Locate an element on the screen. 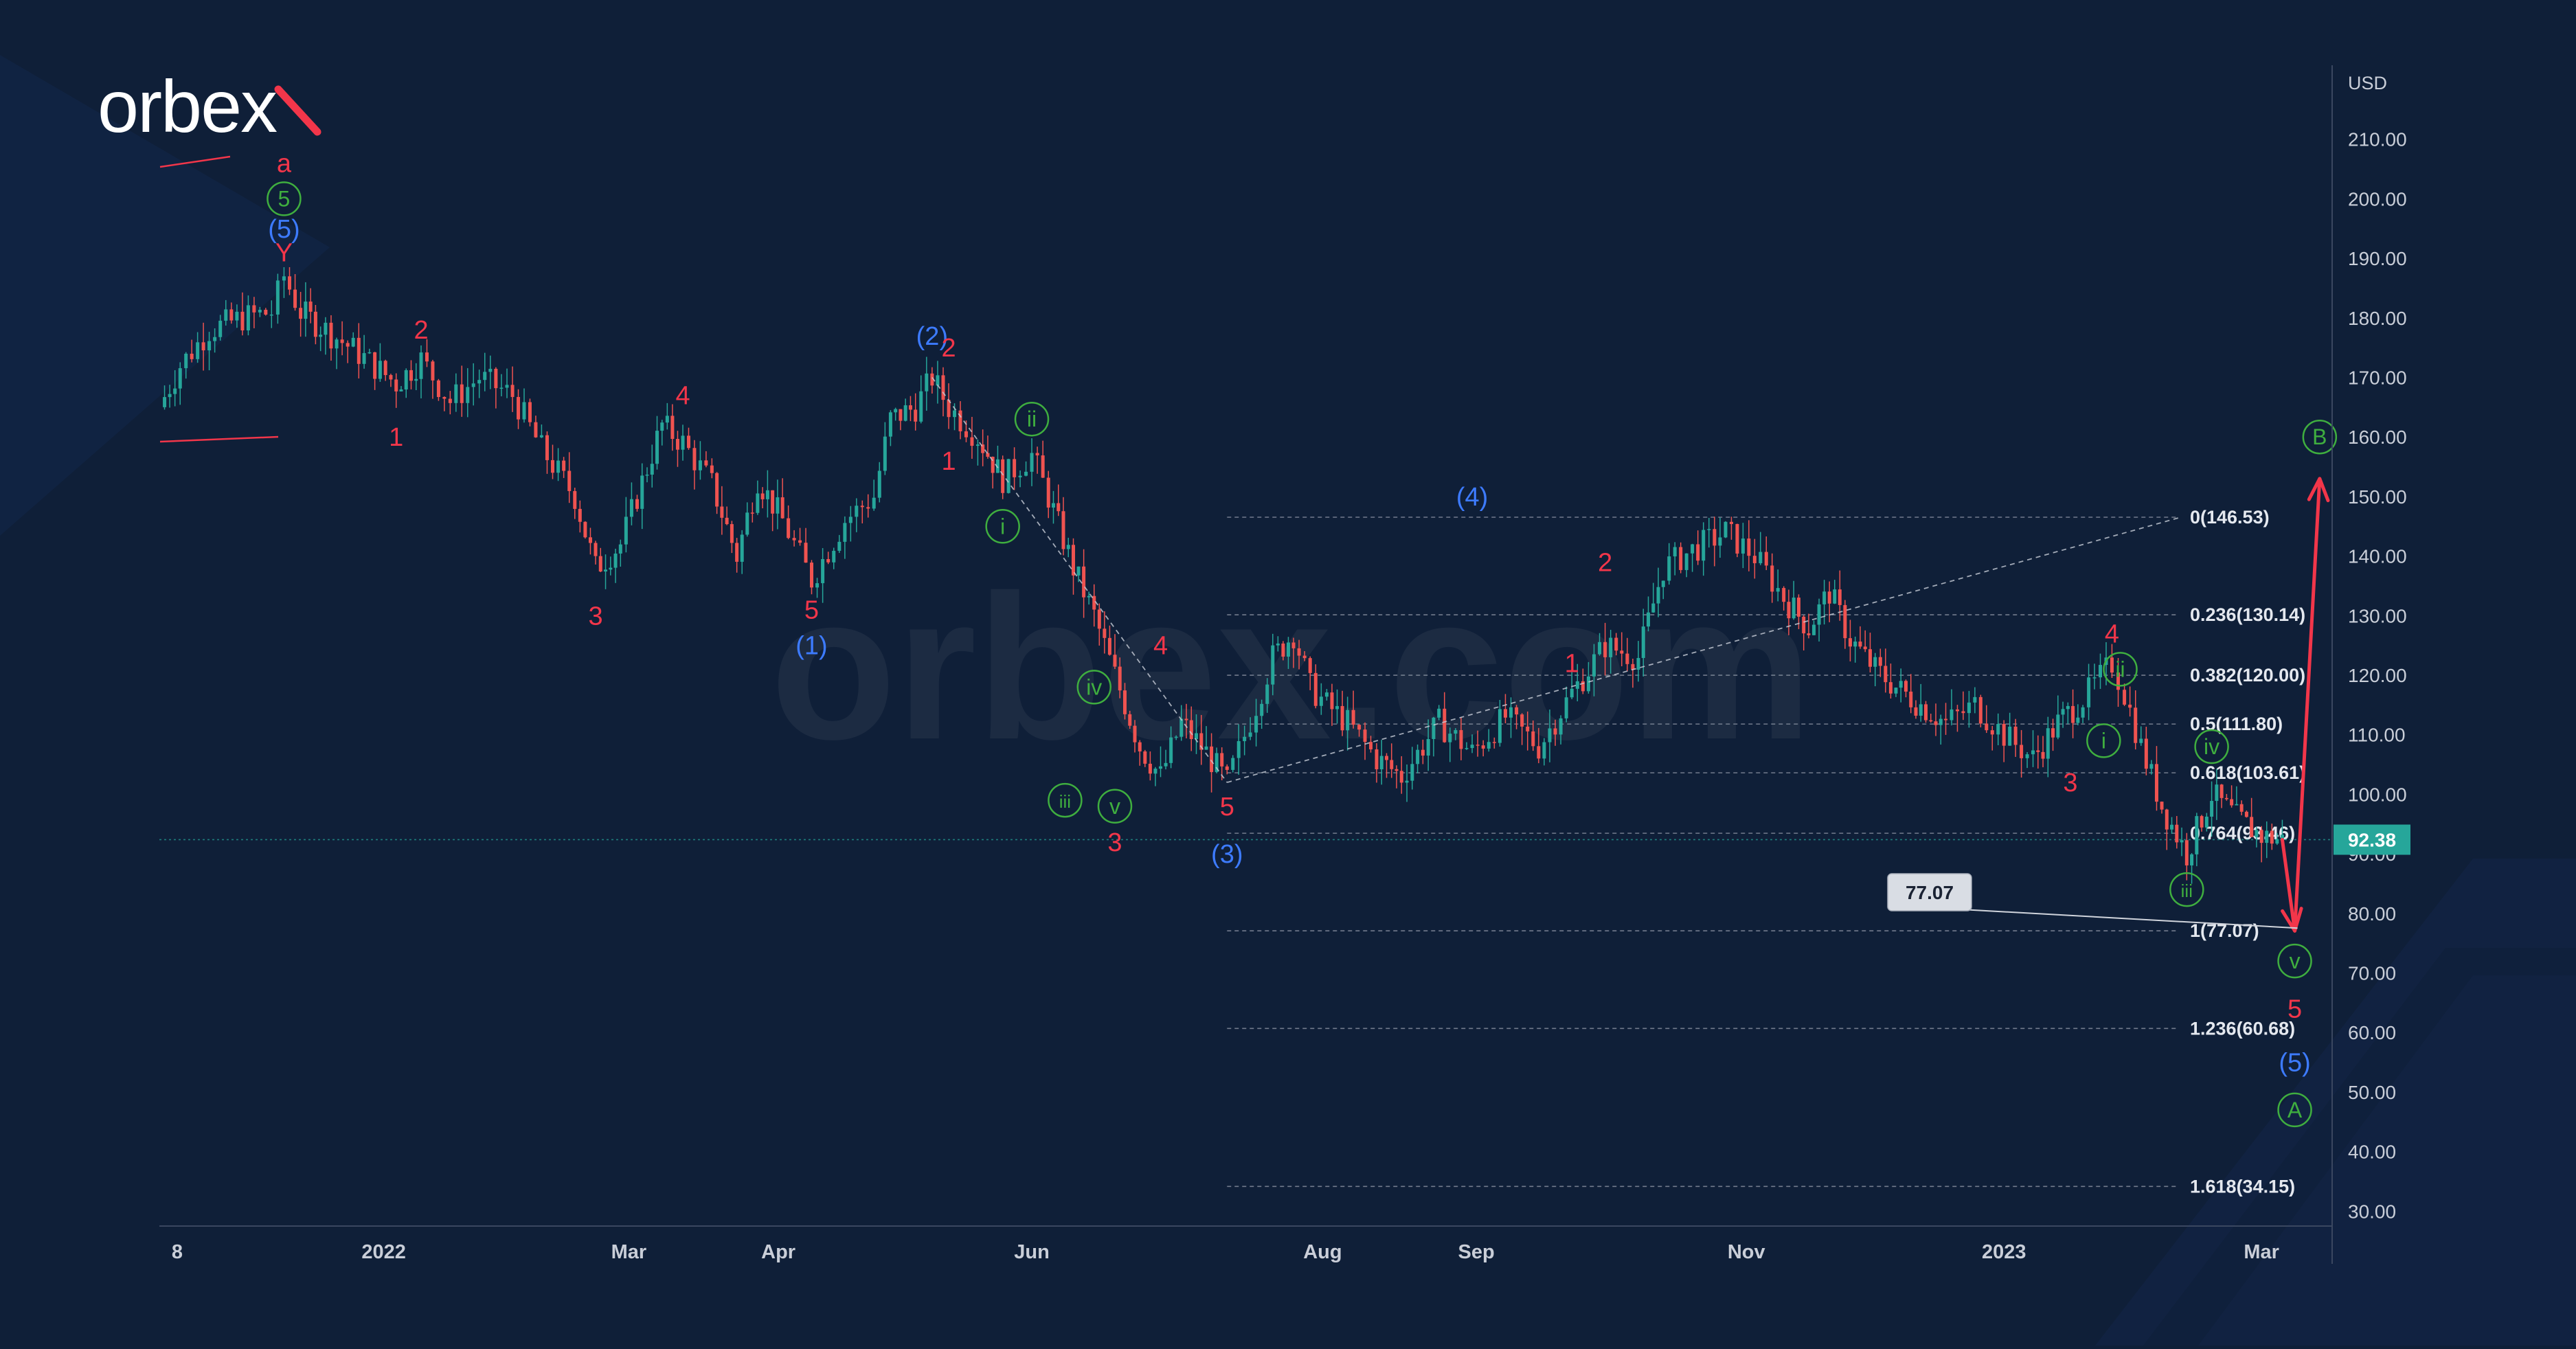 Image resolution: width=2576 pixels, height=1349 pixels. wave-label: 5 is located at coordinates (811, 610).